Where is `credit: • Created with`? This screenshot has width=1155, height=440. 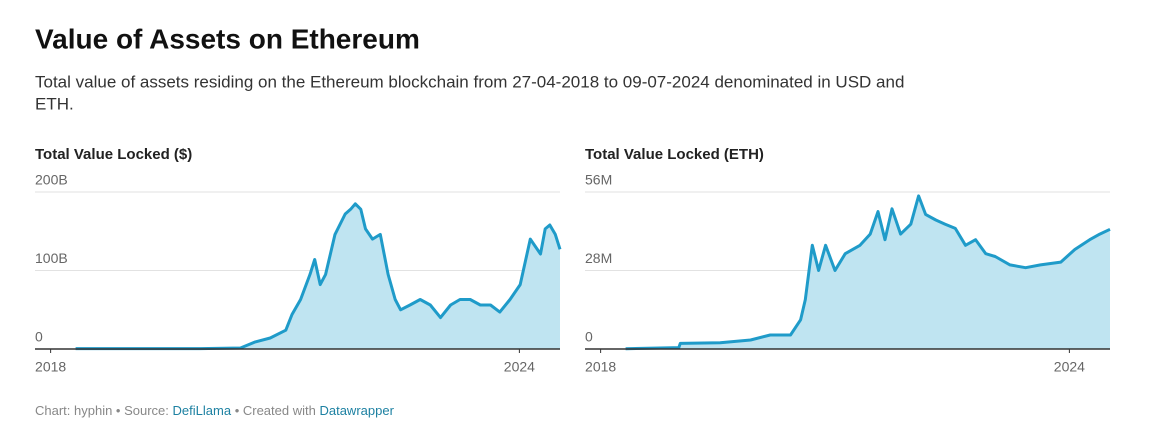 credit: • Created with is located at coordinates (275, 410).